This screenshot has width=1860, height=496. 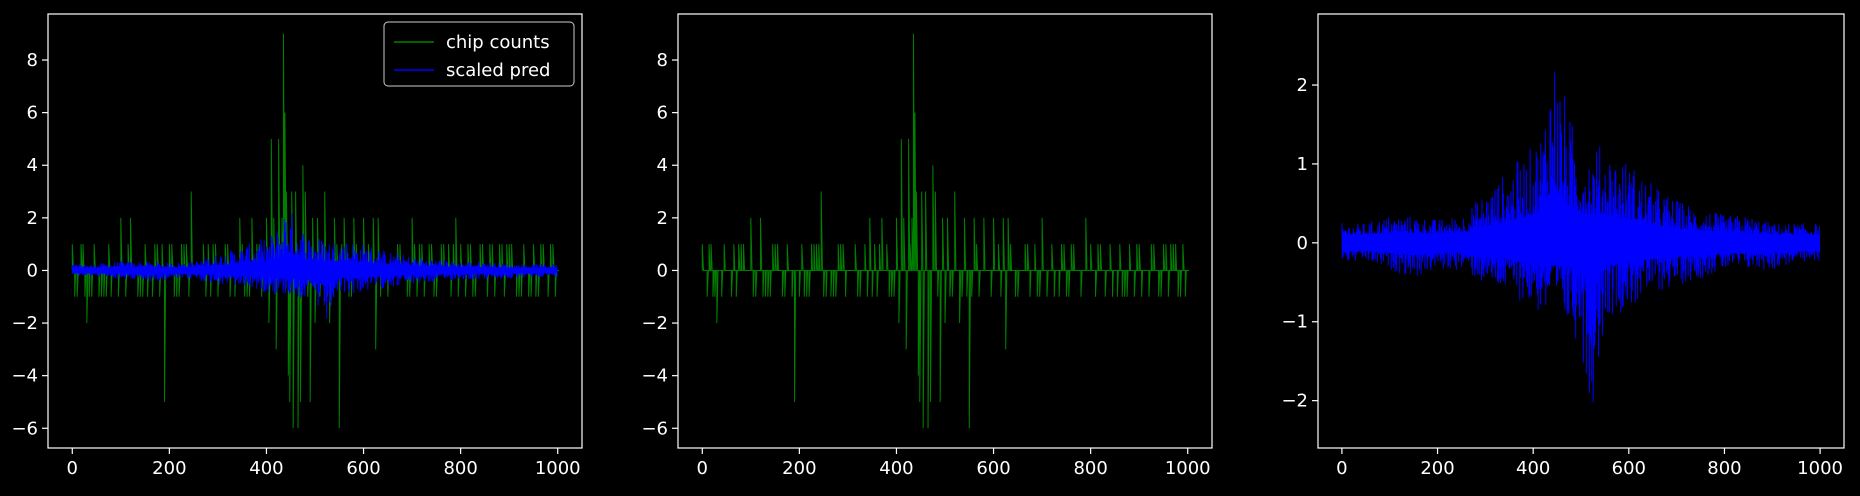 What do you see at coordinates (1302, 164) in the screenshot?
I see `y-tick-label: 1` at bounding box center [1302, 164].